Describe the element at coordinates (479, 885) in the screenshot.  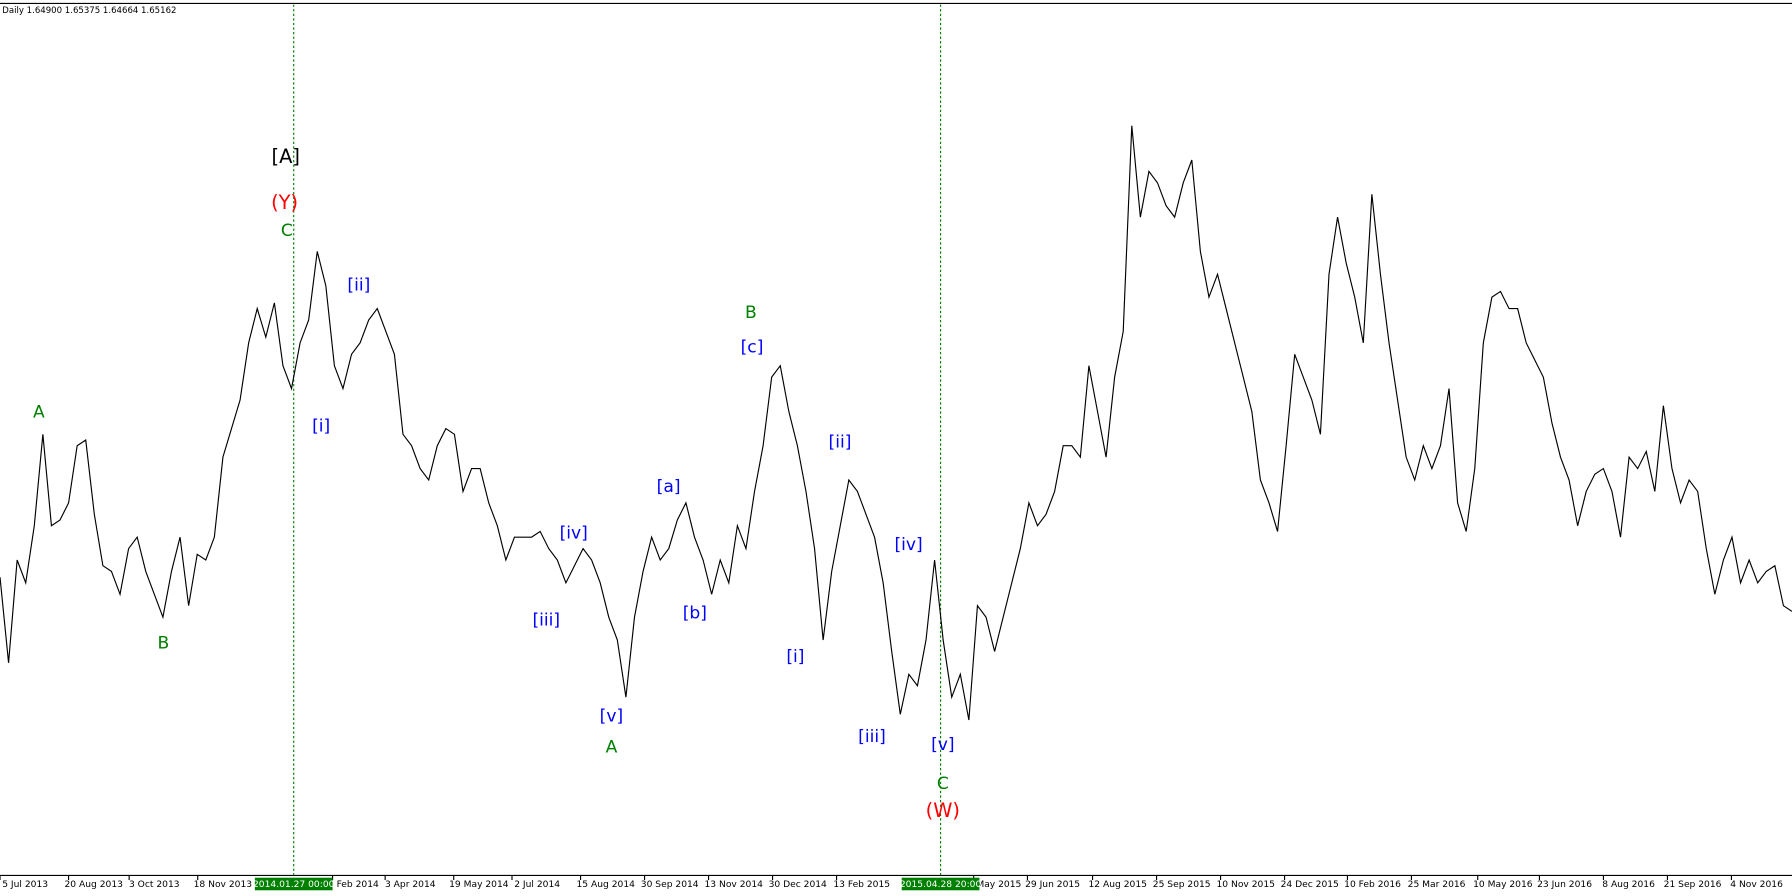
I see `x-tick-label: 19 May 2014` at that location.